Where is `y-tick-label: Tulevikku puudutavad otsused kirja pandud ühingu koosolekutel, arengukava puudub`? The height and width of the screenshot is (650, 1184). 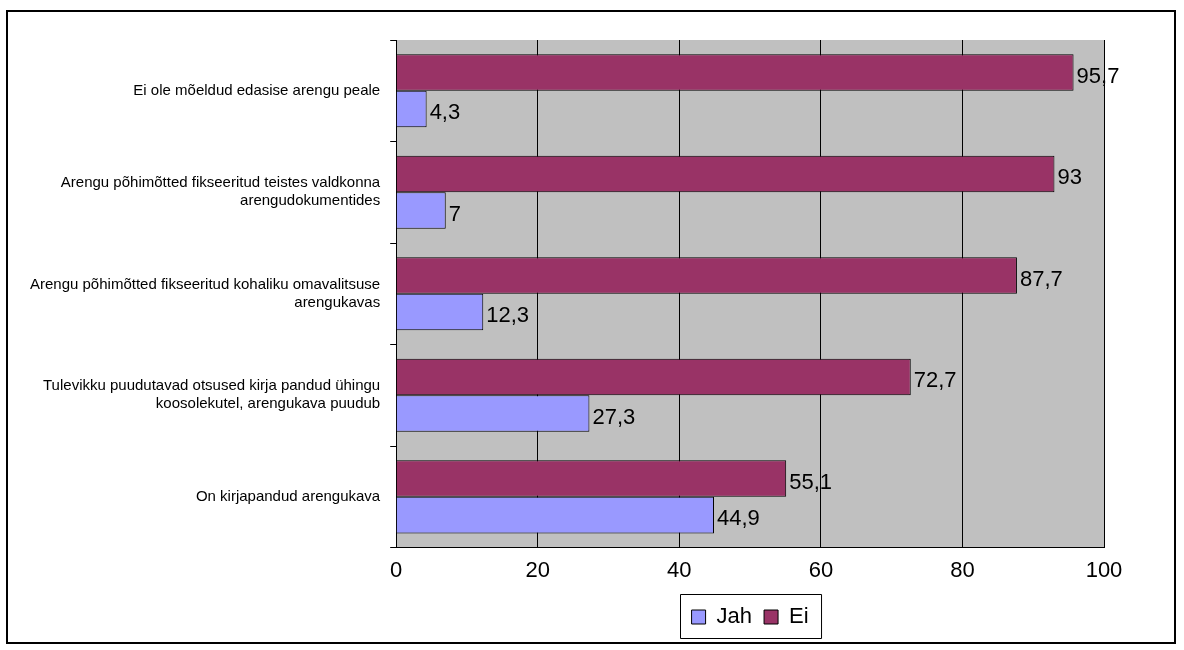 y-tick-label: Tulevikku puudutavad otsused kirja pandud ühingu koosolekutel, arengukava puudub is located at coordinates (212, 394).